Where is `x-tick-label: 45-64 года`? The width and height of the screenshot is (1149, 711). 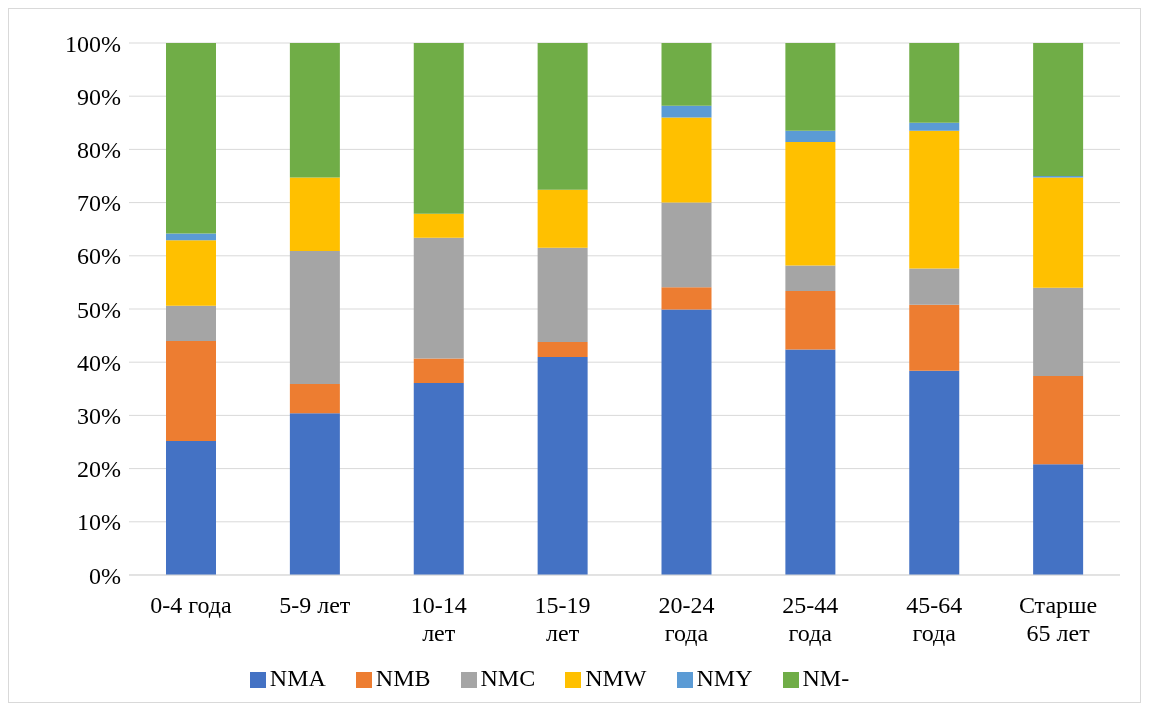 x-tick-label: 45-64 года is located at coordinates (934, 619).